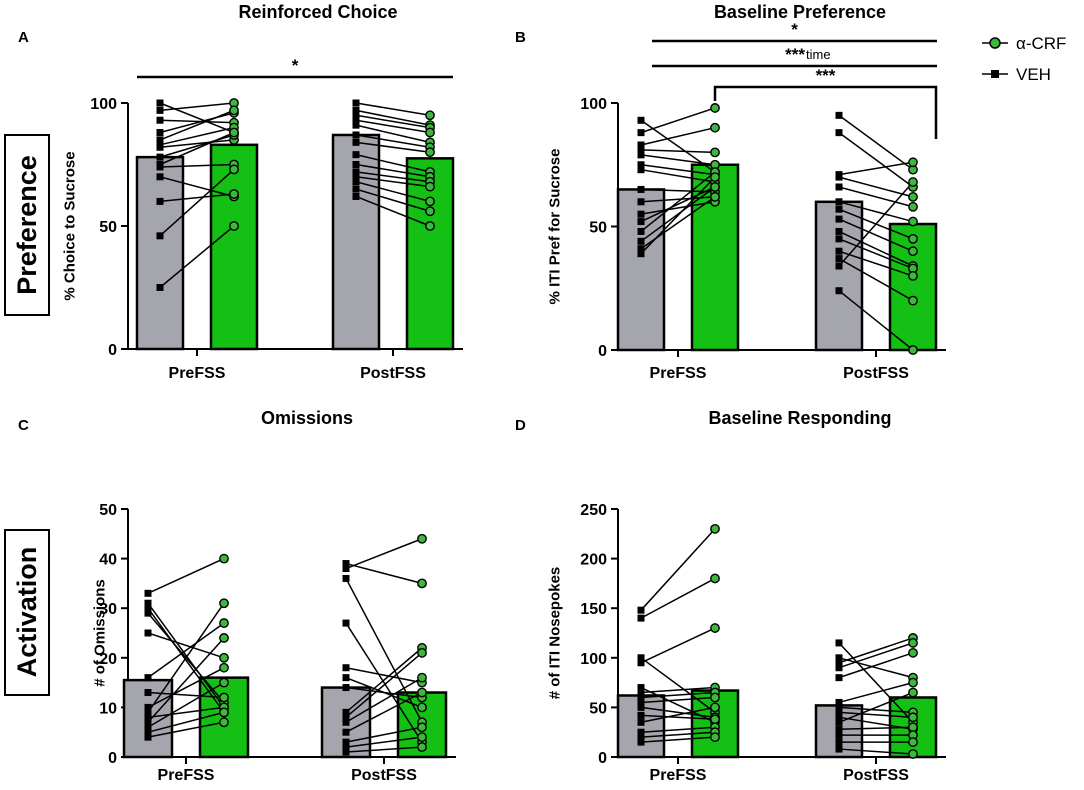  I want to click on y-tick-label: 40, so click(108, 560).